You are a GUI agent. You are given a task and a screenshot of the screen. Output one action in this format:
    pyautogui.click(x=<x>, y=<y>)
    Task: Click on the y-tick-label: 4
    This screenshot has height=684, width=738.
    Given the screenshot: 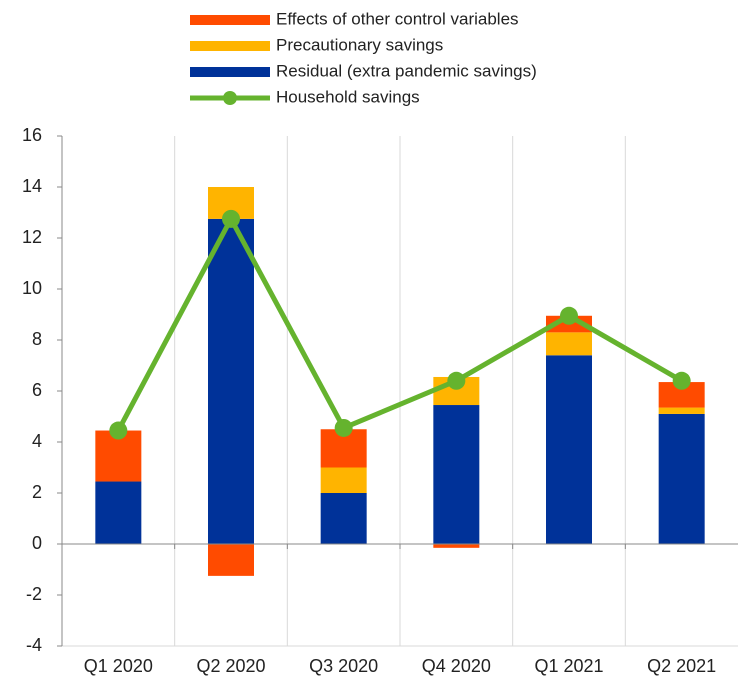 What is the action you would take?
    pyautogui.click(x=37, y=441)
    